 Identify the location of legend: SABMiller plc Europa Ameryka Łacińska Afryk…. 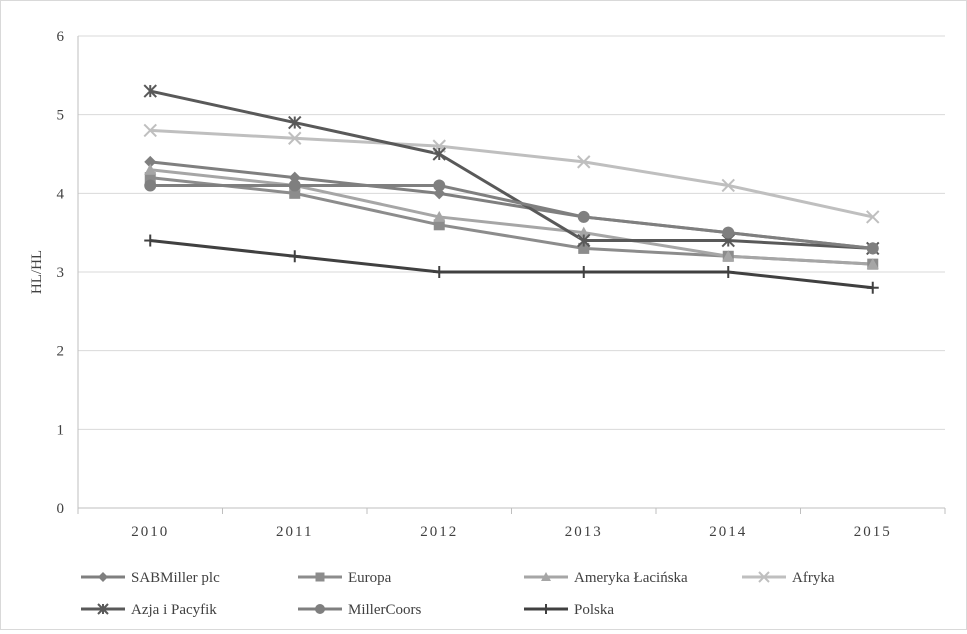
(458, 594).